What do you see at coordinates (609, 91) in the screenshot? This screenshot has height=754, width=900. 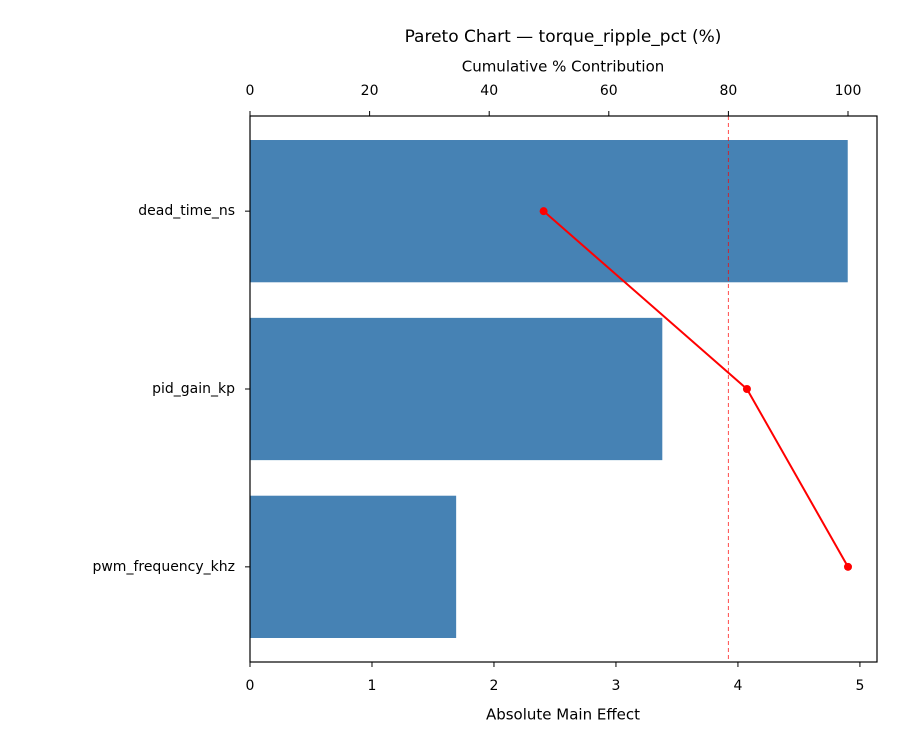 I see `x2-tick-label: 60` at bounding box center [609, 91].